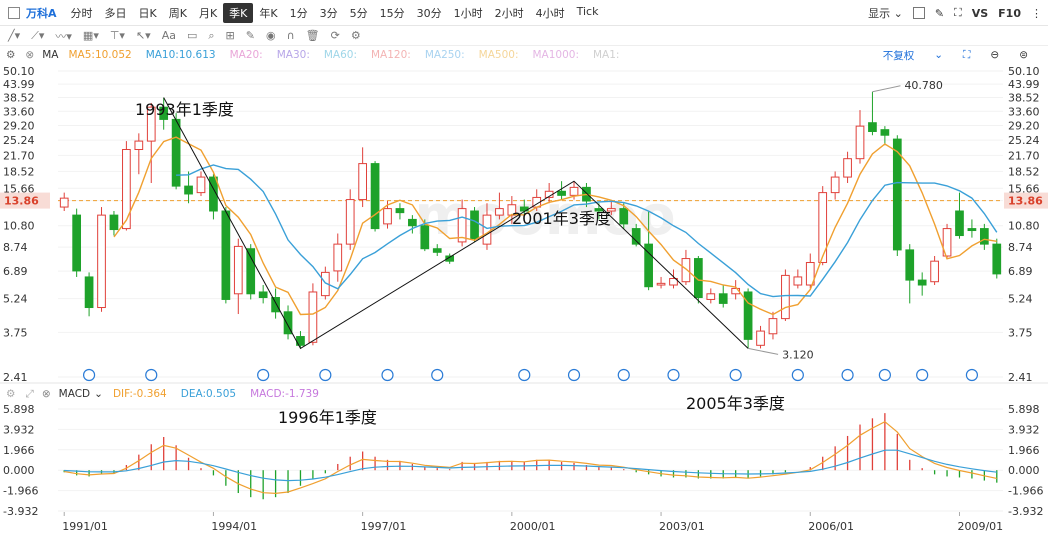 Image resolution: width=1048 pixels, height=538 pixels. Describe the element at coordinates (147, 13) in the screenshot. I see `period-tab: 日K` at that location.